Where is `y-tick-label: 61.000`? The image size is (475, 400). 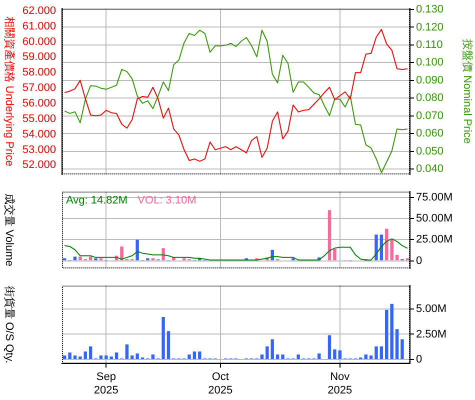 y-tick-label: 61.000 is located at coordinates (39, 26).